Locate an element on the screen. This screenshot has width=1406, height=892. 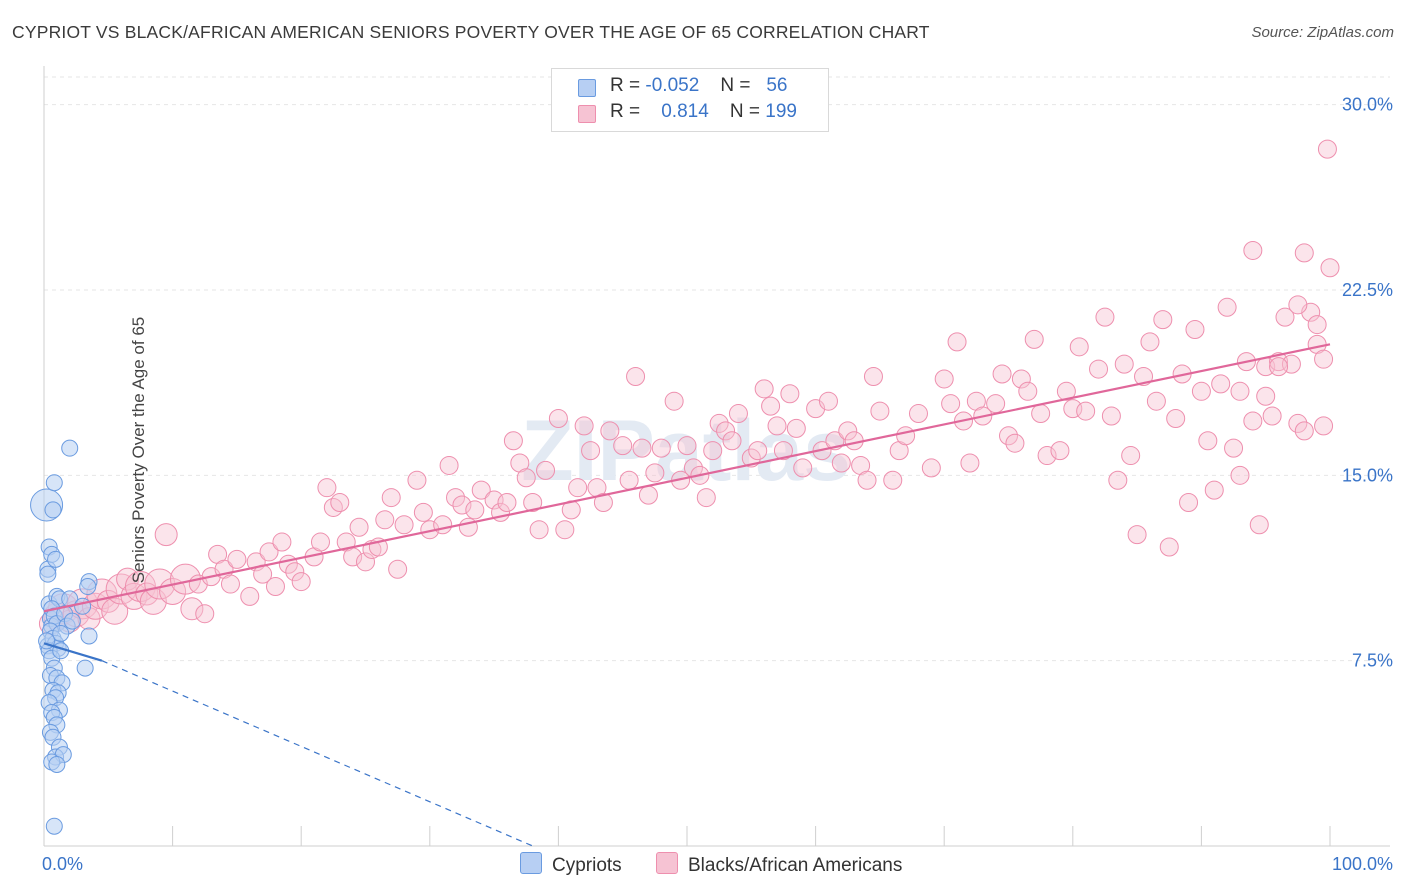
bottom-legend-label-blacks: Blacks/African Americans is located at coordinates (795, 865).